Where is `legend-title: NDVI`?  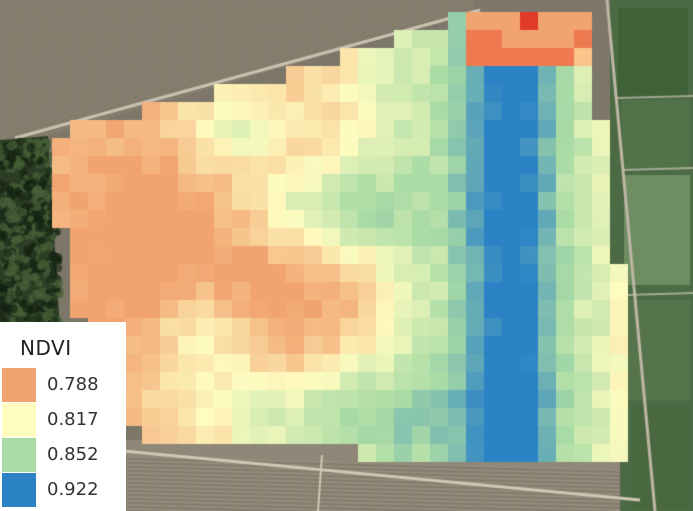 legend-title: NDVI is located at coordinates (46, 348).